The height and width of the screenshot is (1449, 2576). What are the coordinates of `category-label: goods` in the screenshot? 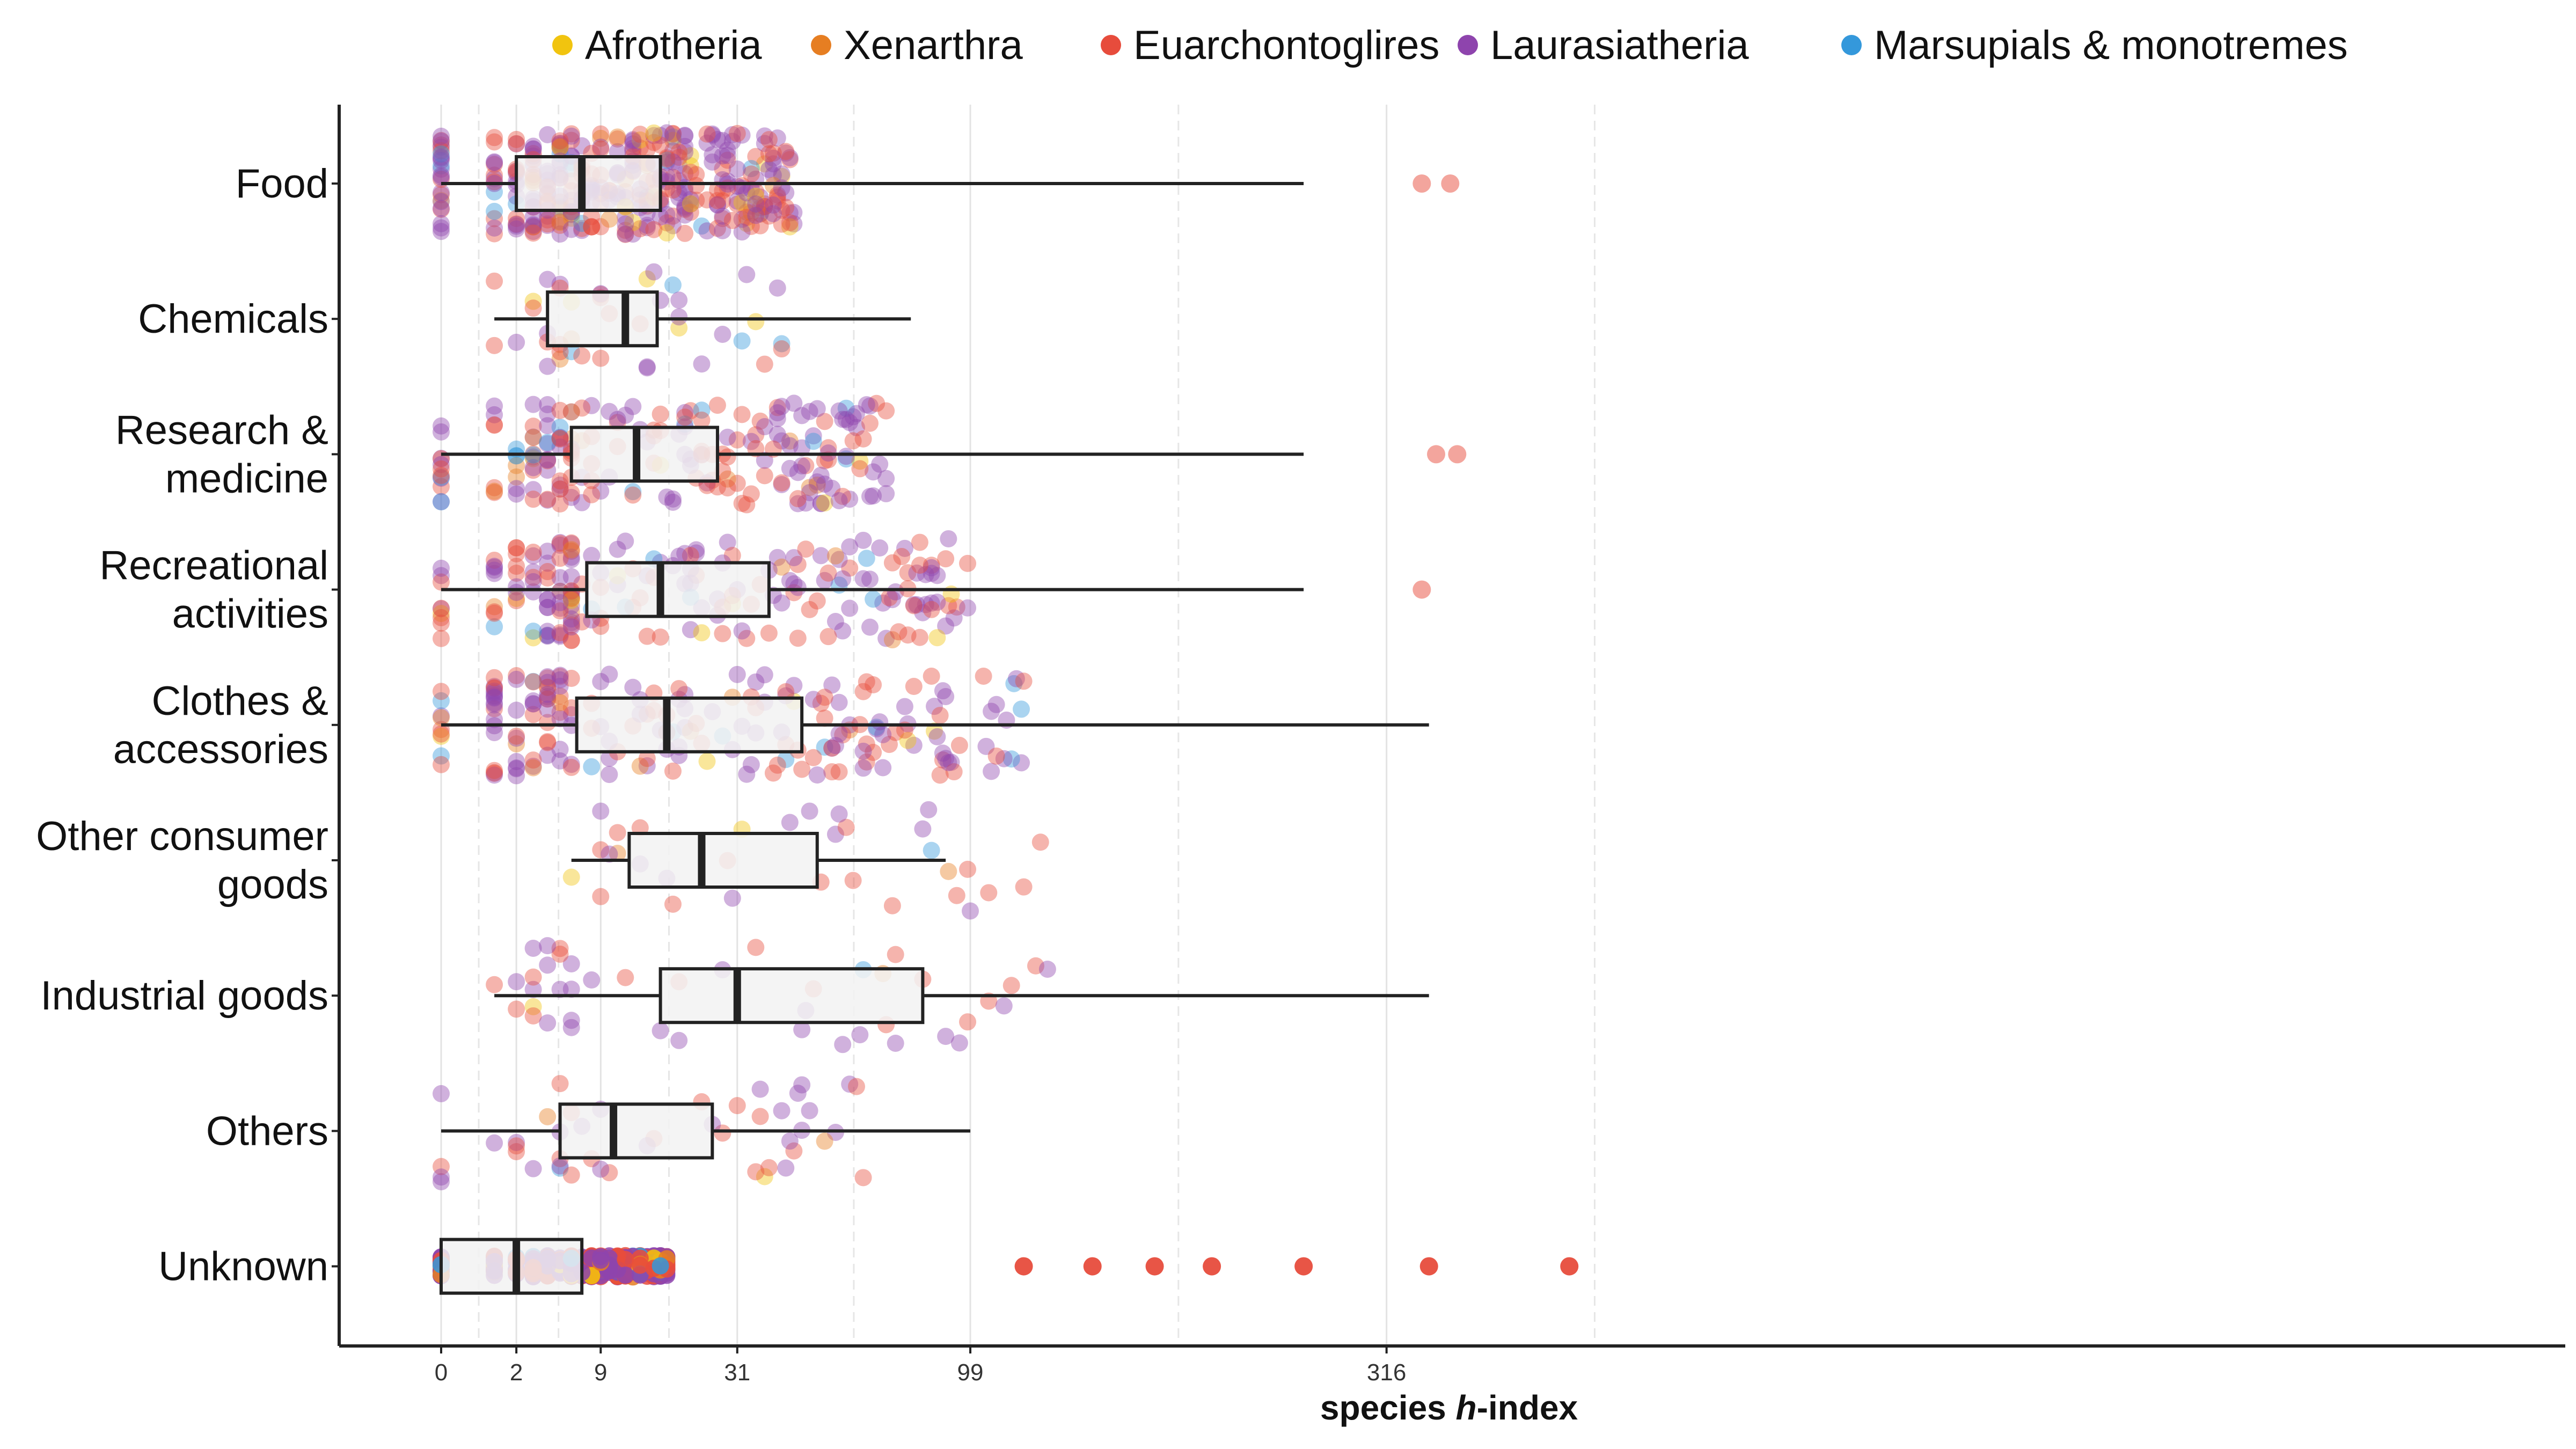 It's located at (272, 885).